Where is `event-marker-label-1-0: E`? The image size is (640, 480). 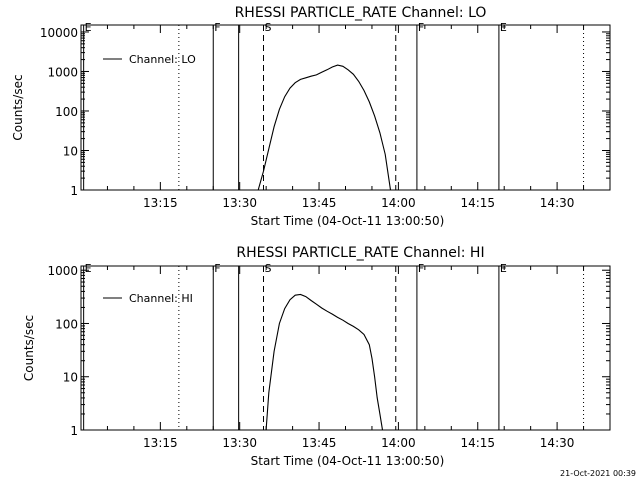 event-marker-label-1-0: E is located at coordinates (88, 268).